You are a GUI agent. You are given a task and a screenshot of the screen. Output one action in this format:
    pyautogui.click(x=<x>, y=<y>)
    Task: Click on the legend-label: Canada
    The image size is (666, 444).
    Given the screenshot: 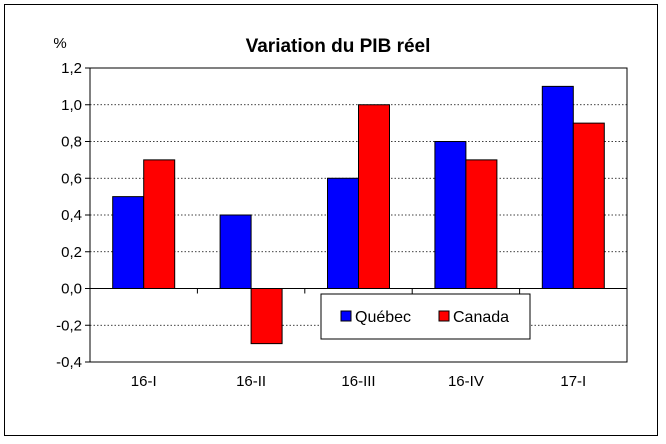 What is the action you would take?
    pyautogui.click(x=481, y=317)
    